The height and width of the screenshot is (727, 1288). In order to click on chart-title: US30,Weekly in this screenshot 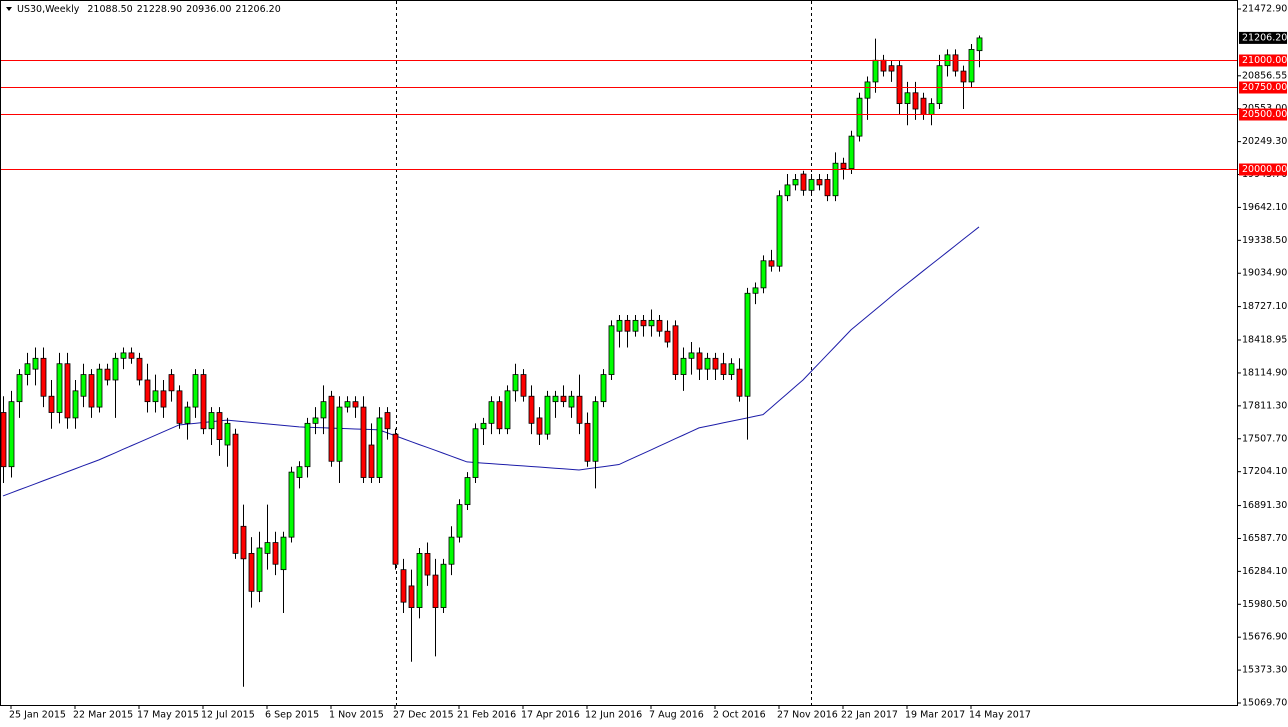, I will do `click(48, 9)`.